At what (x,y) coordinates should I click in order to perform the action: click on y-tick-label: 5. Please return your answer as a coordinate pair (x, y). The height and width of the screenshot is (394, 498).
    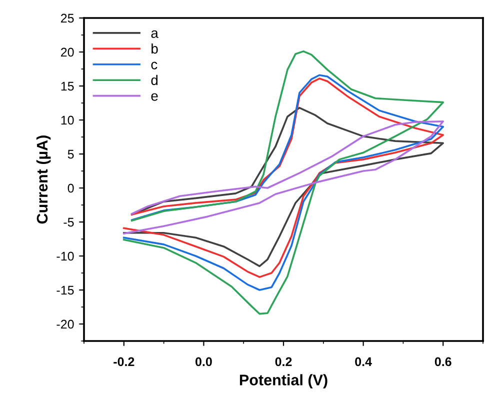
    Looking at the image, I should click on (71, 154).